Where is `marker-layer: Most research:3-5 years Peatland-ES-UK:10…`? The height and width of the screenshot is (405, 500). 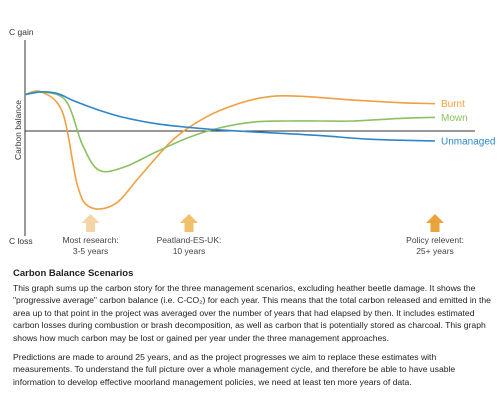 marker-layer: Most research:3-5 years Peatland-ES-UK:10… is located at coordinates (263, 235).